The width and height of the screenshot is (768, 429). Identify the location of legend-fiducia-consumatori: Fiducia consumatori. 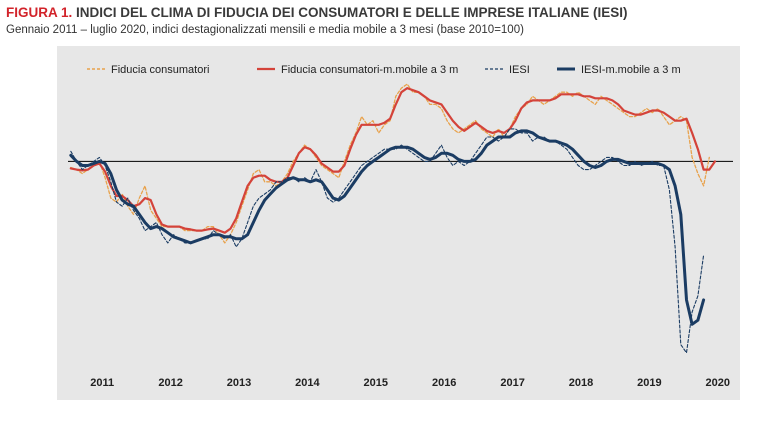
(160, 70).